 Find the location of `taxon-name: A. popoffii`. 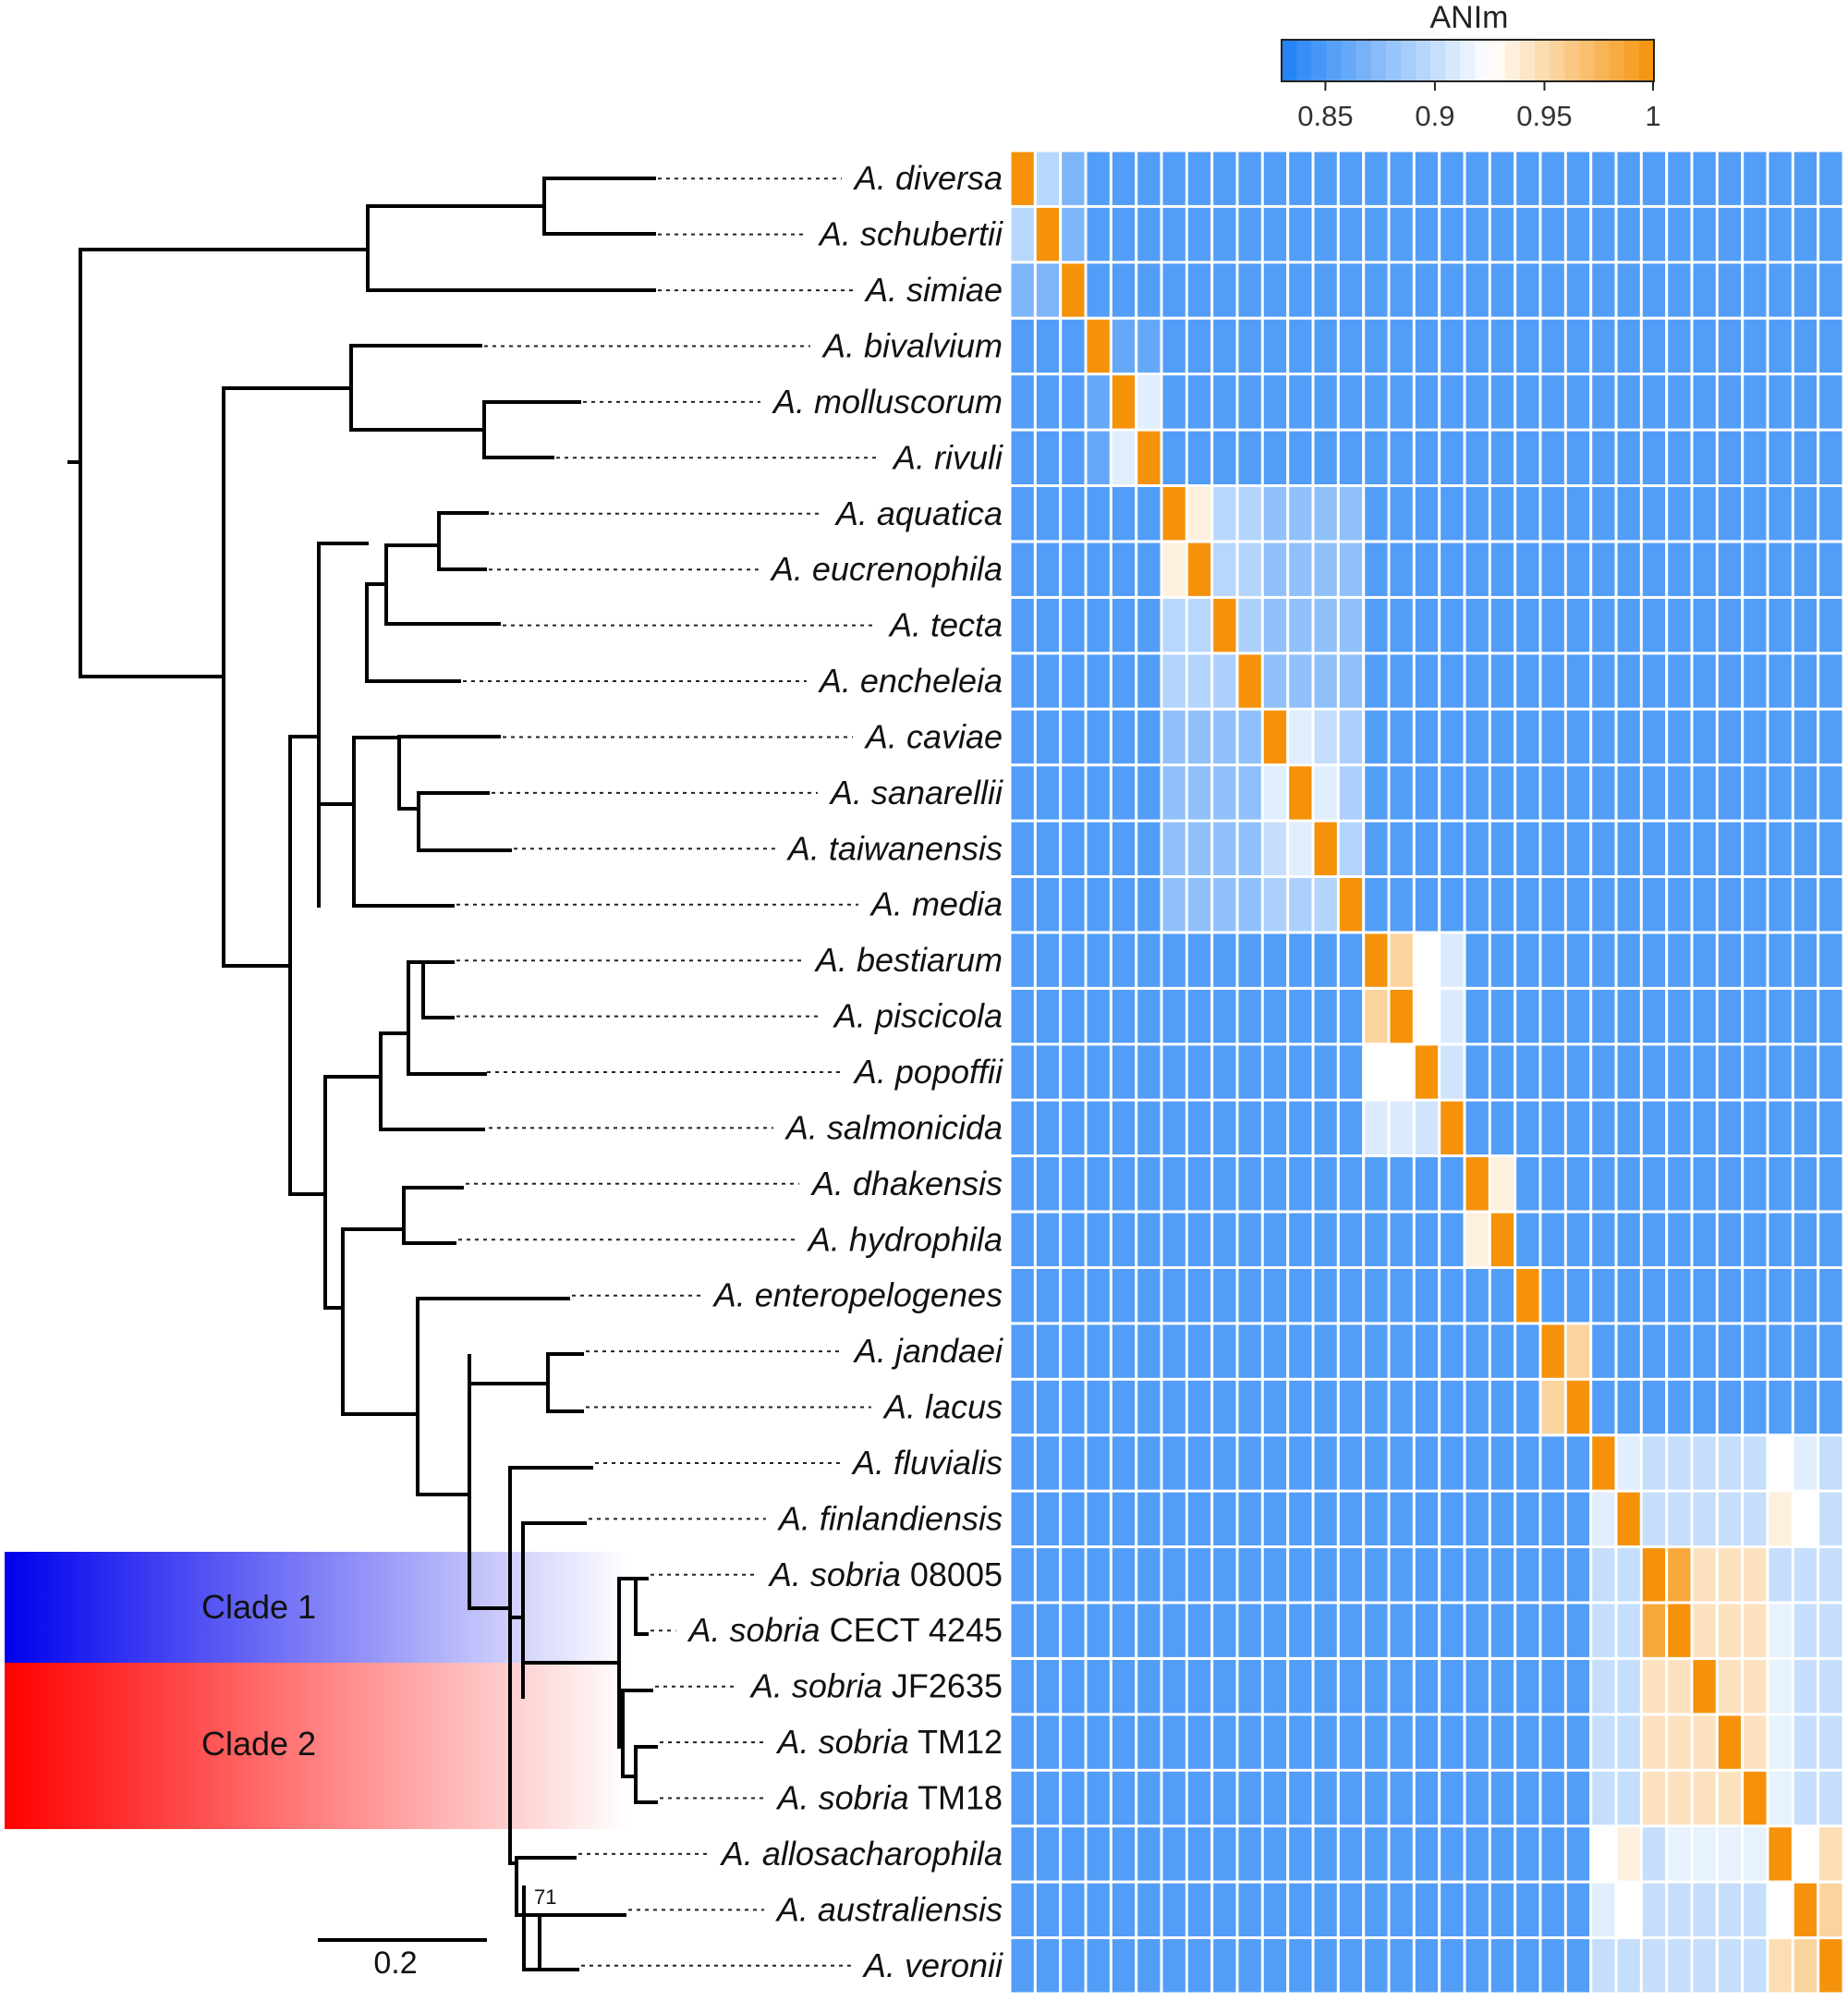

taxon-name: A. popoffii is located at coordinates (928, 1072).